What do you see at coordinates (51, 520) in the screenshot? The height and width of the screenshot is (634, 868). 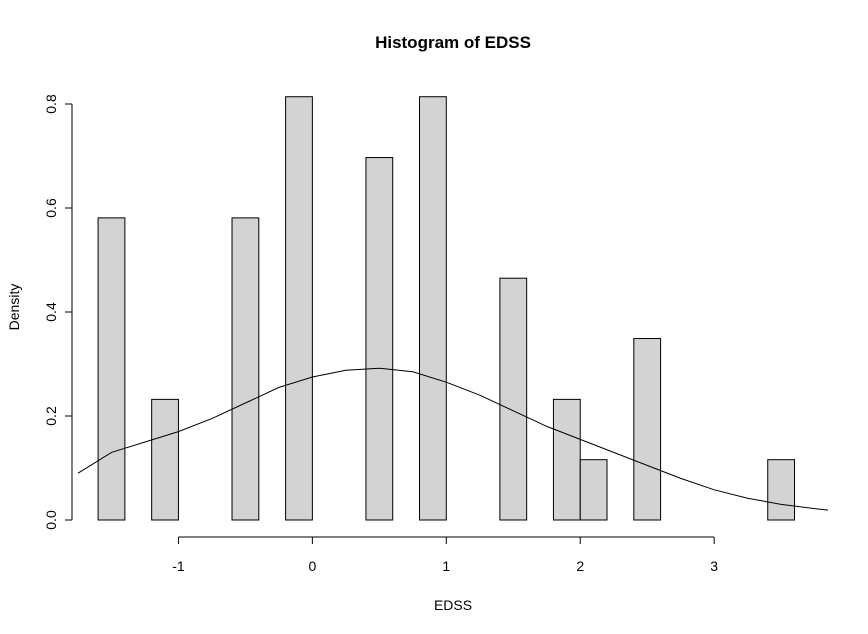 I see `y-tick-label-0: 0.0` at bounding box center [51, 520].